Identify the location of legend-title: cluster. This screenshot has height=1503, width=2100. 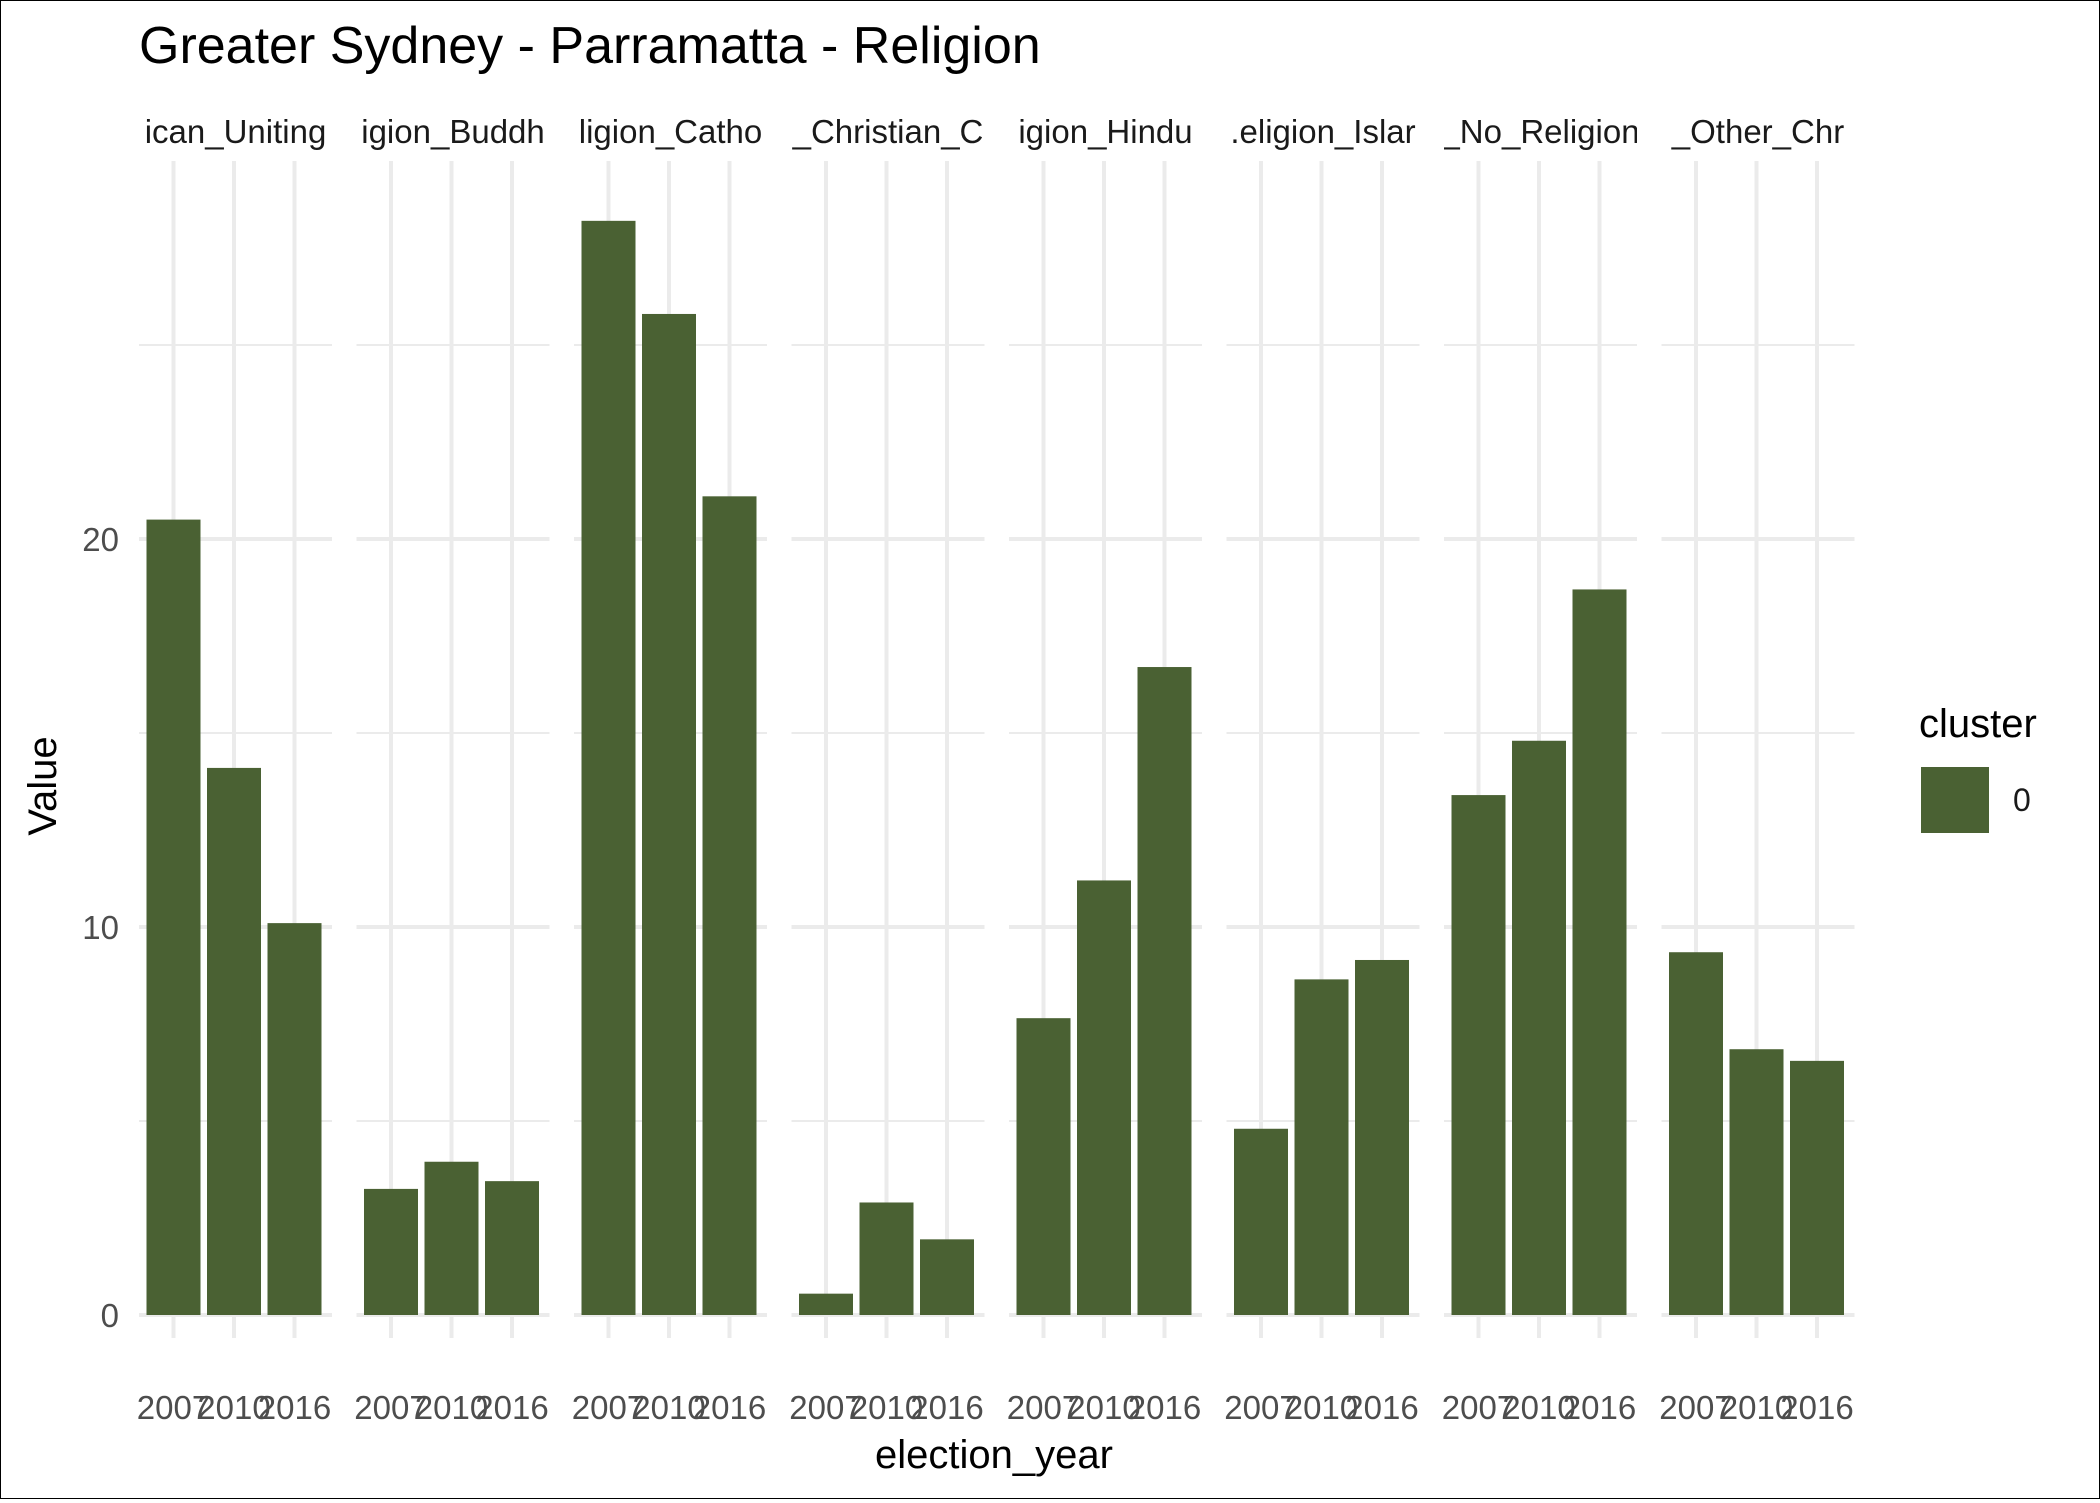
(1978, 724).